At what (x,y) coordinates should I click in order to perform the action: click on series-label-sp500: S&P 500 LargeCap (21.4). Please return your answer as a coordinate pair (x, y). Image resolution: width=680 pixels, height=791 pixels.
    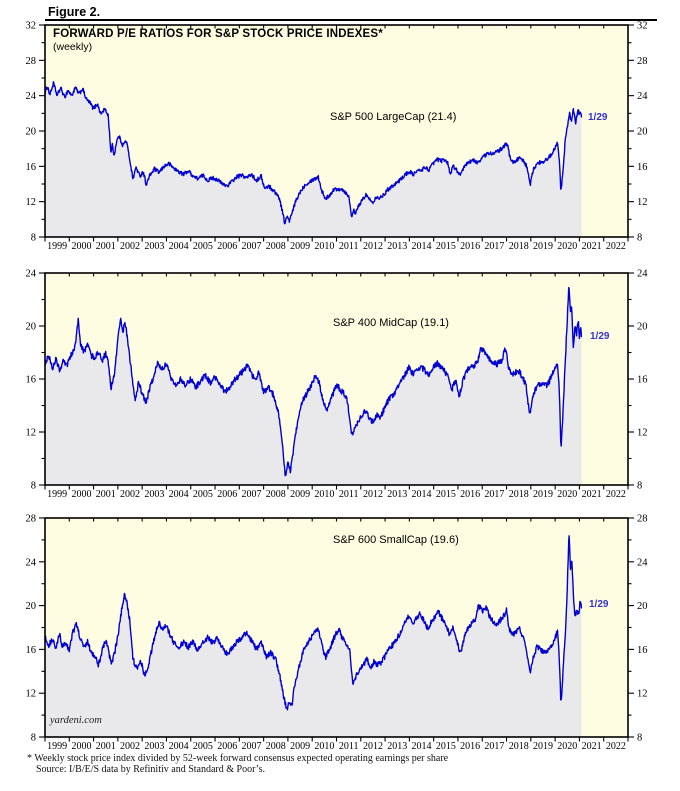
    Looking at the image, I should click on (393, 117).